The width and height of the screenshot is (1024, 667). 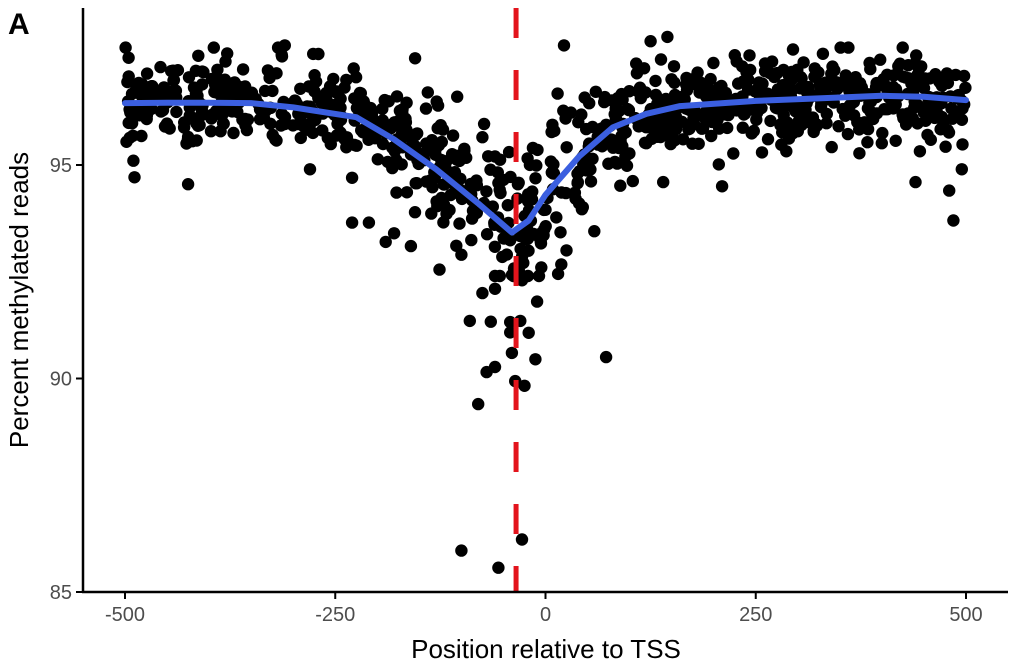 What do you see at coordinates (335, 615) in the screenshot?
I see `x-tick-label: -250` at bounding box center [335, 615].